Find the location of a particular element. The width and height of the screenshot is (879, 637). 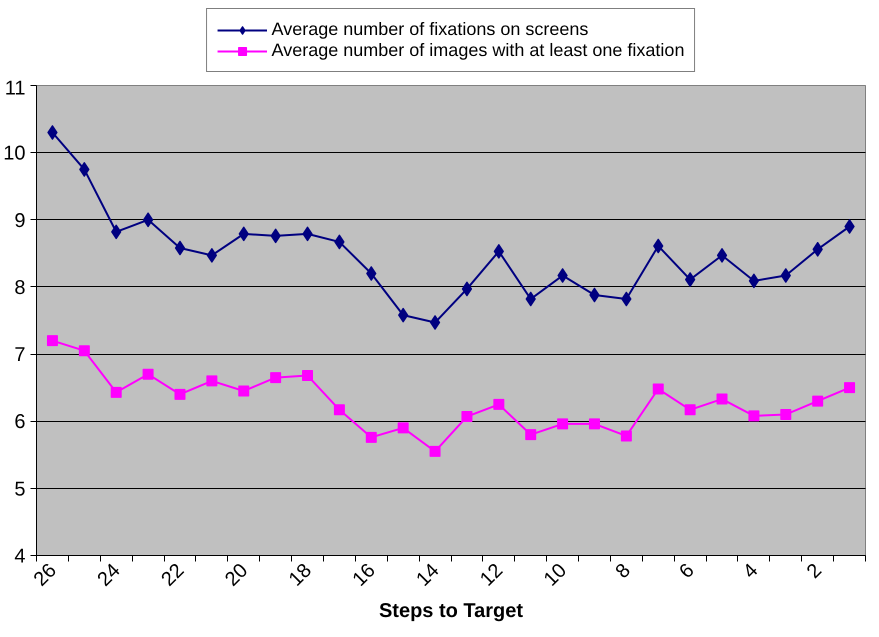

y-tick-label: 9 is located at coordinates (20, 221).